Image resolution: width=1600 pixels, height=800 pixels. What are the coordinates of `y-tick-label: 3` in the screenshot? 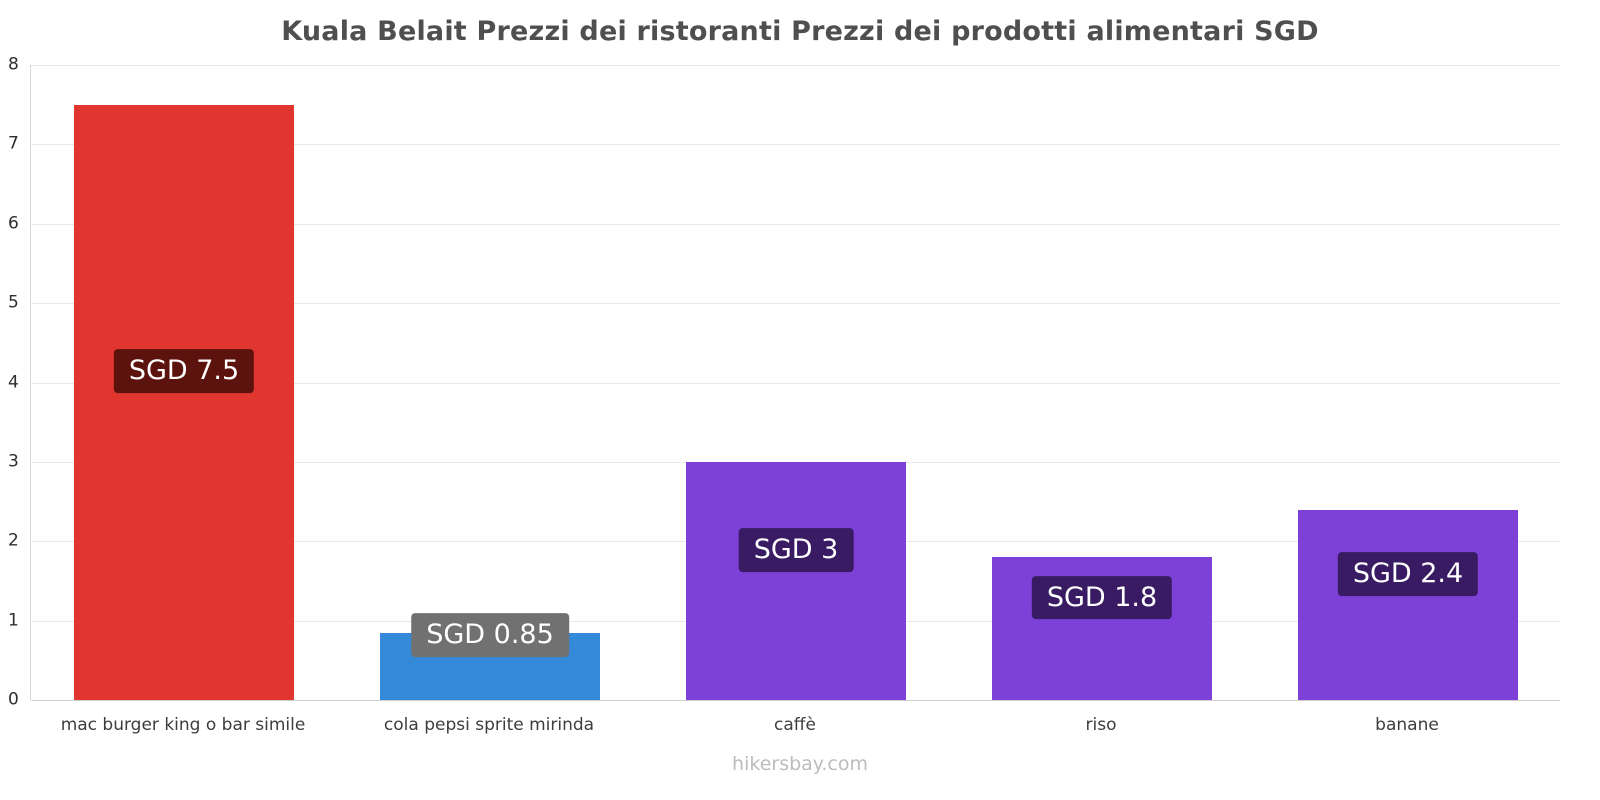 It's located at (13, 461).